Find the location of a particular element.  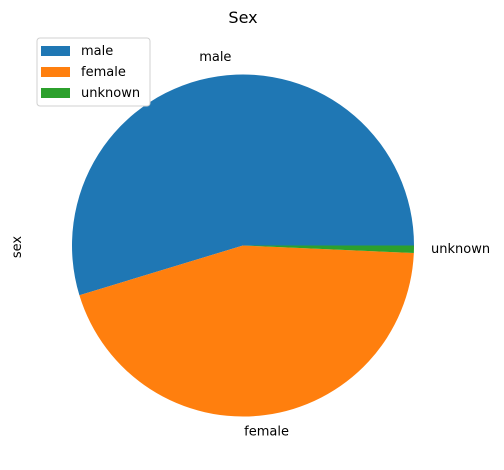

chart-title: Sex is located at coordinates (242, 17).